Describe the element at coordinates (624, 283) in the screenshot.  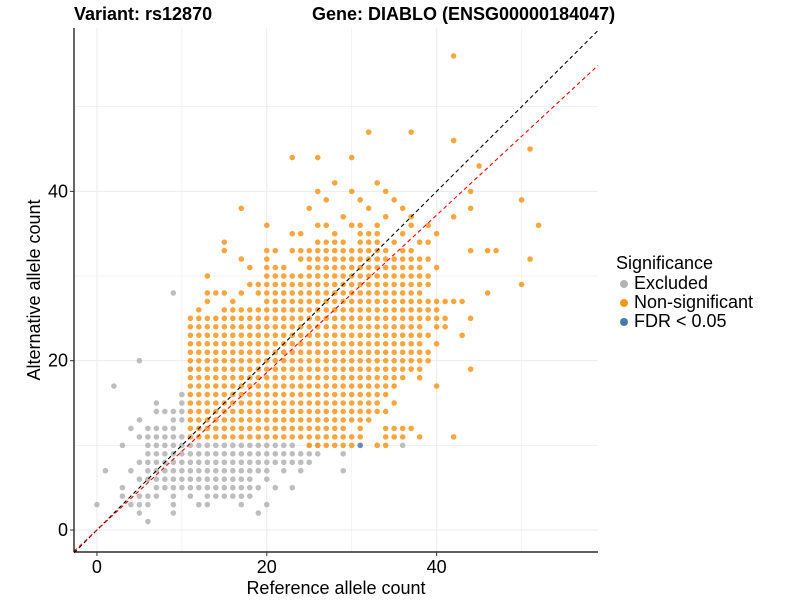
I see `legend-key-excluded` at that location.